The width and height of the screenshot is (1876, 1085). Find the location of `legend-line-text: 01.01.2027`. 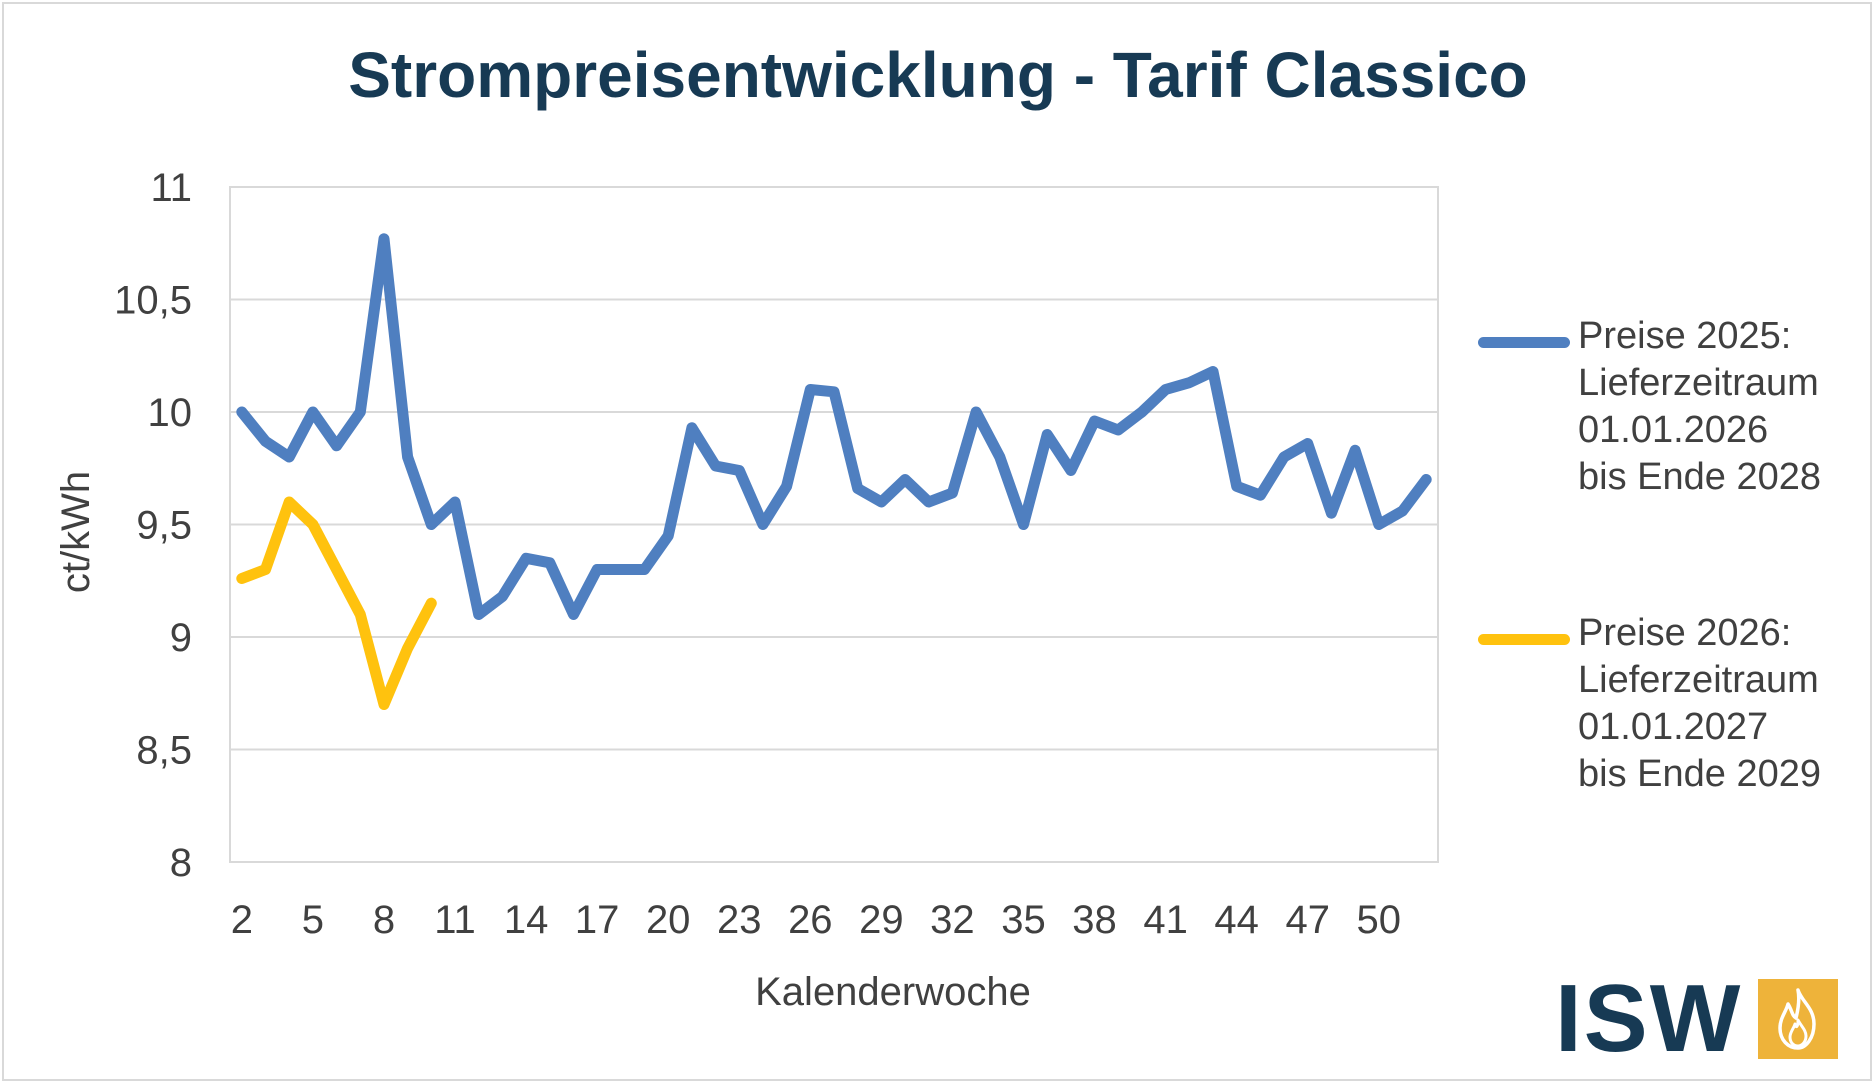

legend-line-text: 01.01.2027 is located at coordinates (1673, 727).